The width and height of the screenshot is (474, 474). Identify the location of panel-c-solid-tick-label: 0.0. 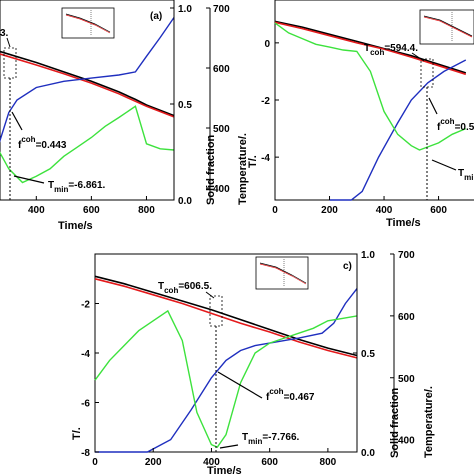
(368, 453).